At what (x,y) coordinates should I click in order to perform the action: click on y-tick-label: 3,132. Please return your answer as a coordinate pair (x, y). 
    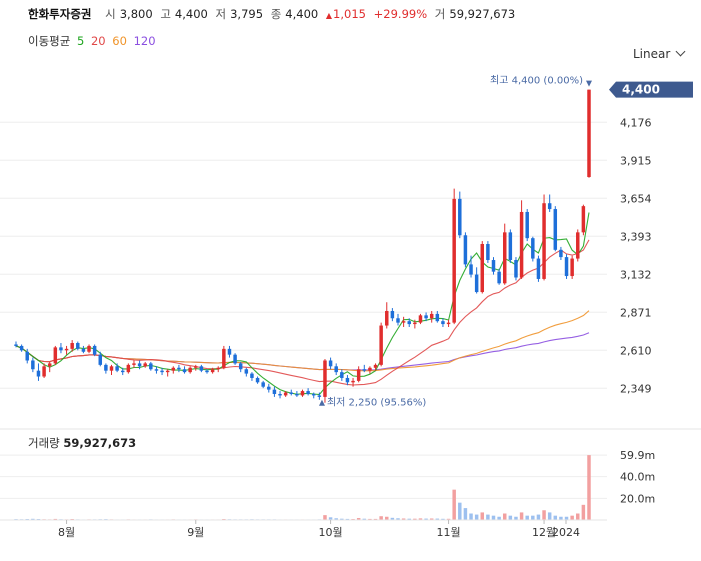
    Looking at the image, I should click on (636, 274).